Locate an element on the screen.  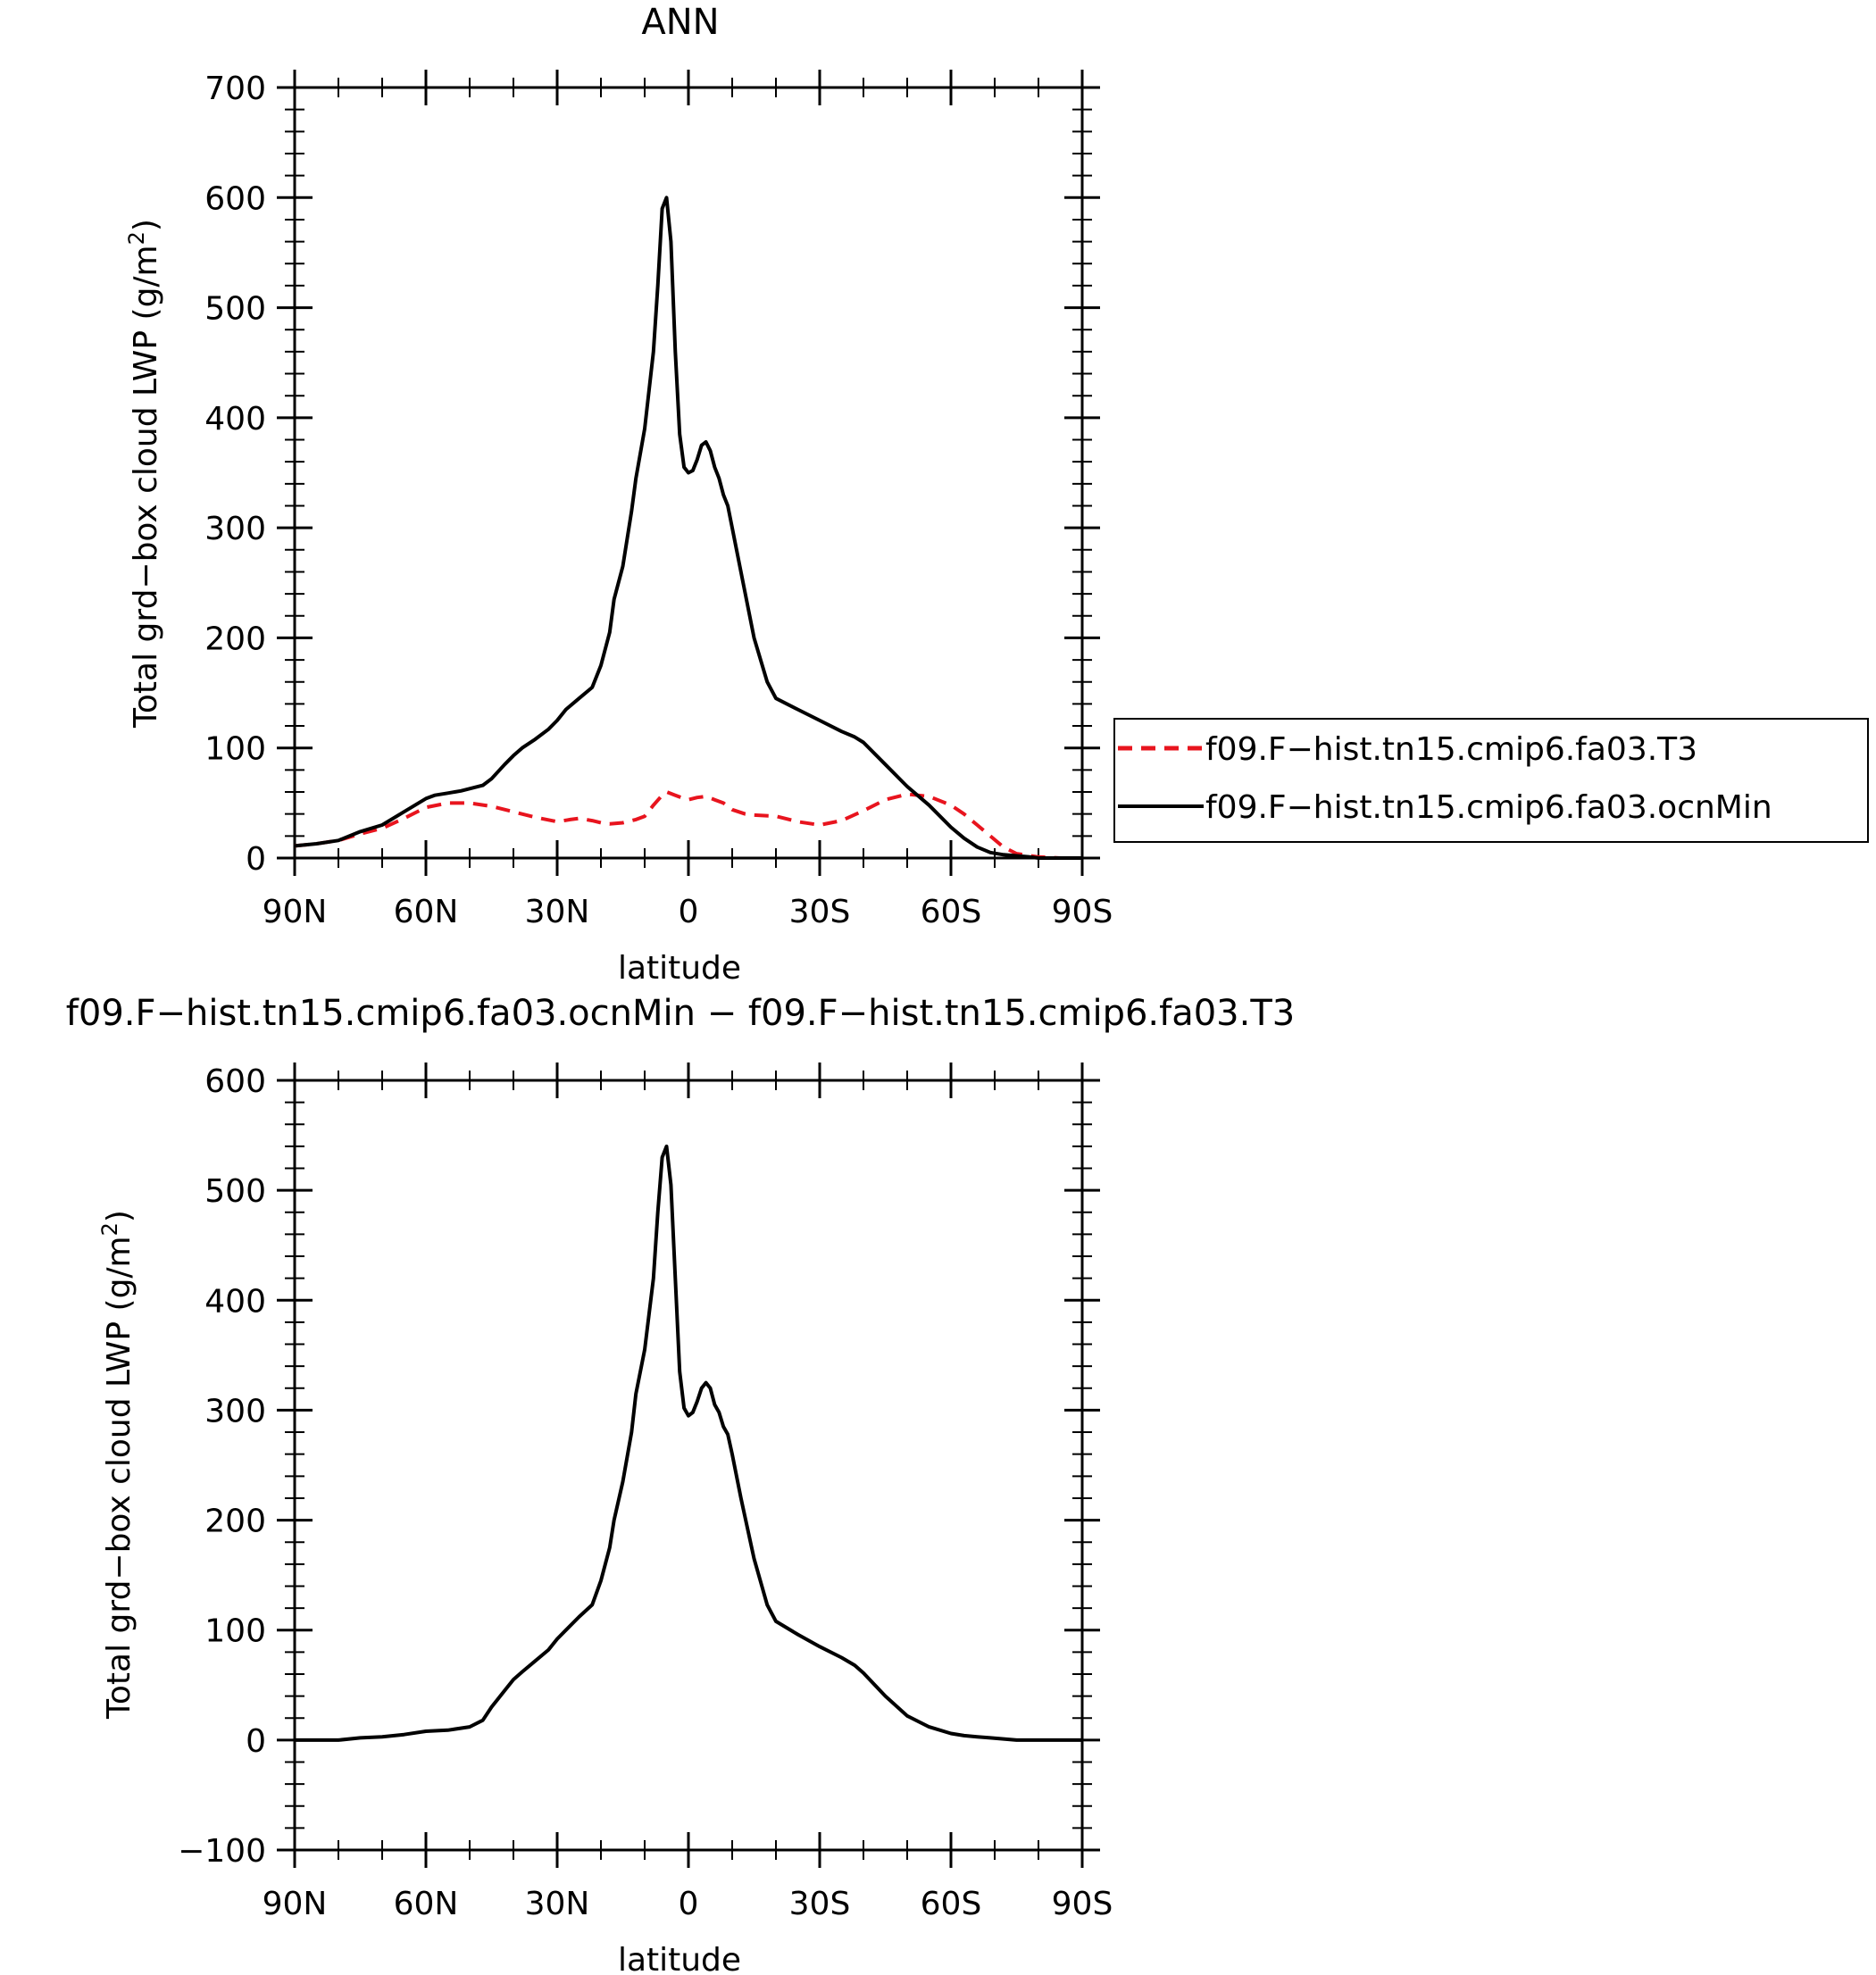
bottom-x-tick-label: 30N is located at coordinates (557, 1904).